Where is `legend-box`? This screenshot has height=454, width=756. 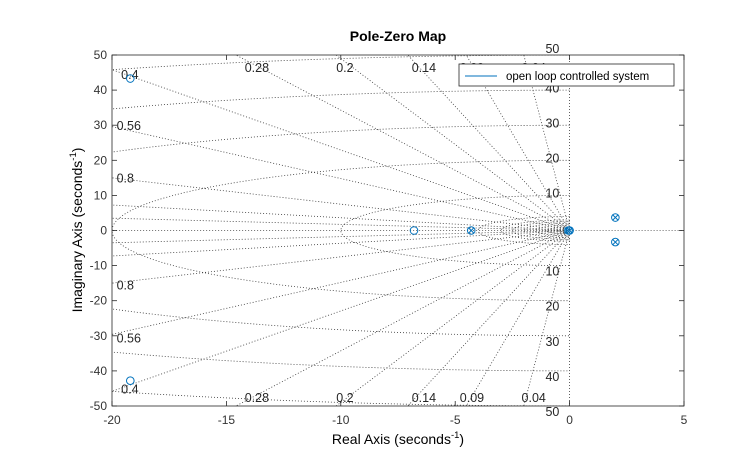
legend-box is located at coordinates (566, 75).